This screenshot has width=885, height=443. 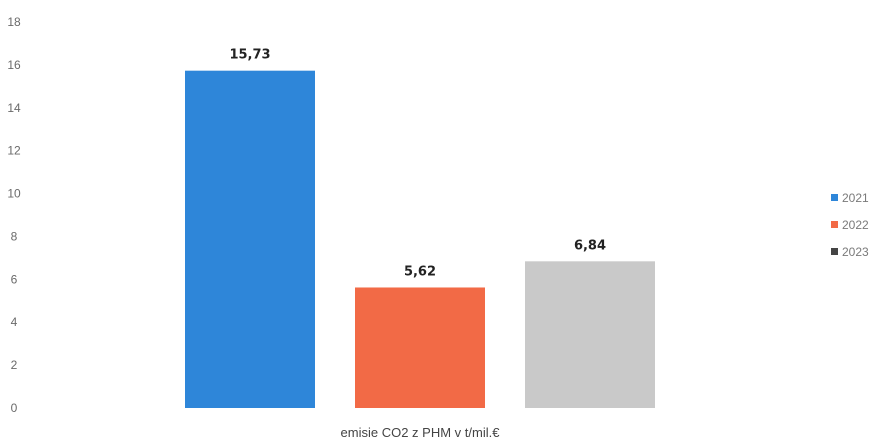 What do you see at coordinates (14, 322) in the screenshot?
I see `y-tick-label: 4` at bounding box center [14, 322].